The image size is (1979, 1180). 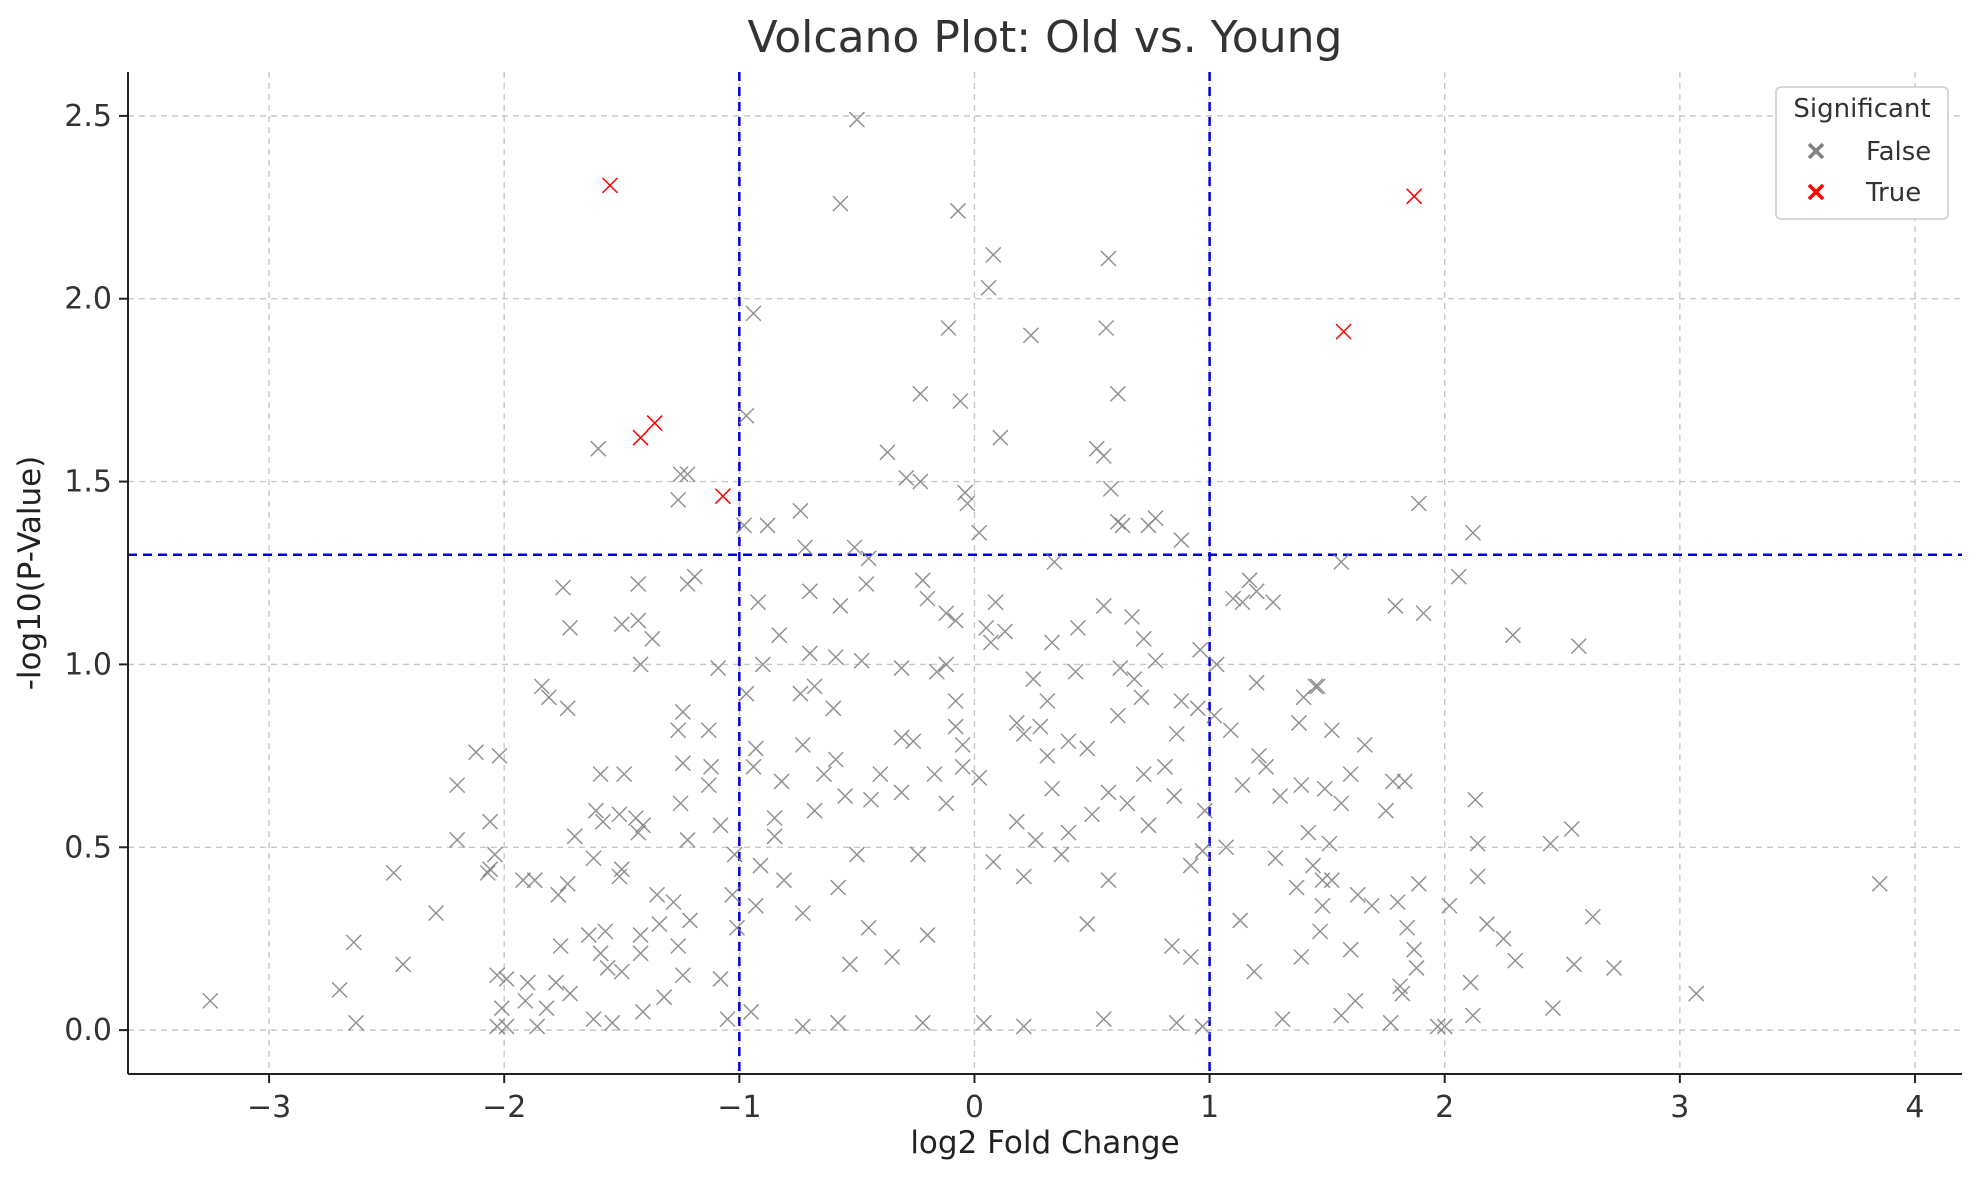 I want to click on y-tick-label-1: 0.5, so click(x=88, y=847).